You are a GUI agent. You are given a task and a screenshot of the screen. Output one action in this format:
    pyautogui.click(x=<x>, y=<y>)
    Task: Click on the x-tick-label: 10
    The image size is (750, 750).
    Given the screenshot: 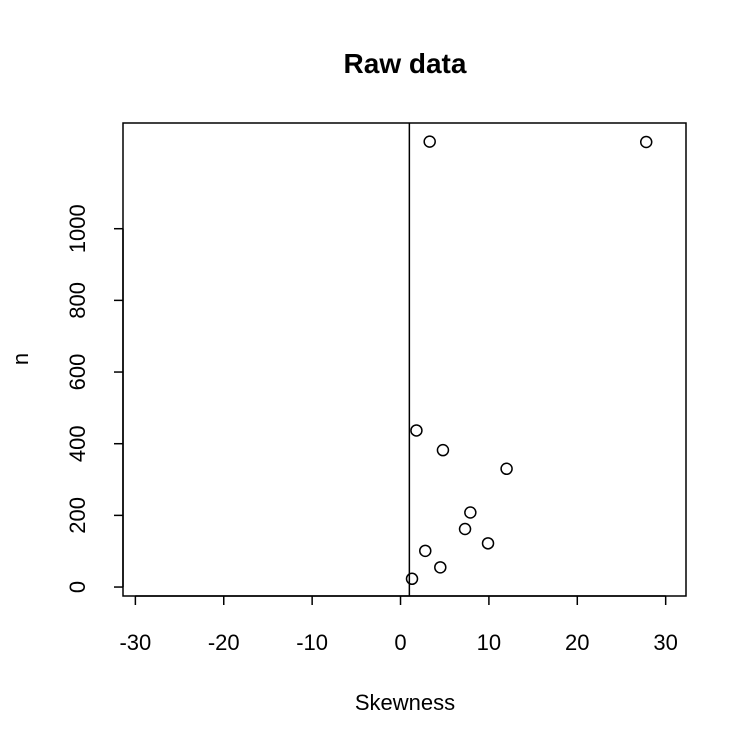 What is the action you would take?
    pyautogui.click(x=489, y=642)
    